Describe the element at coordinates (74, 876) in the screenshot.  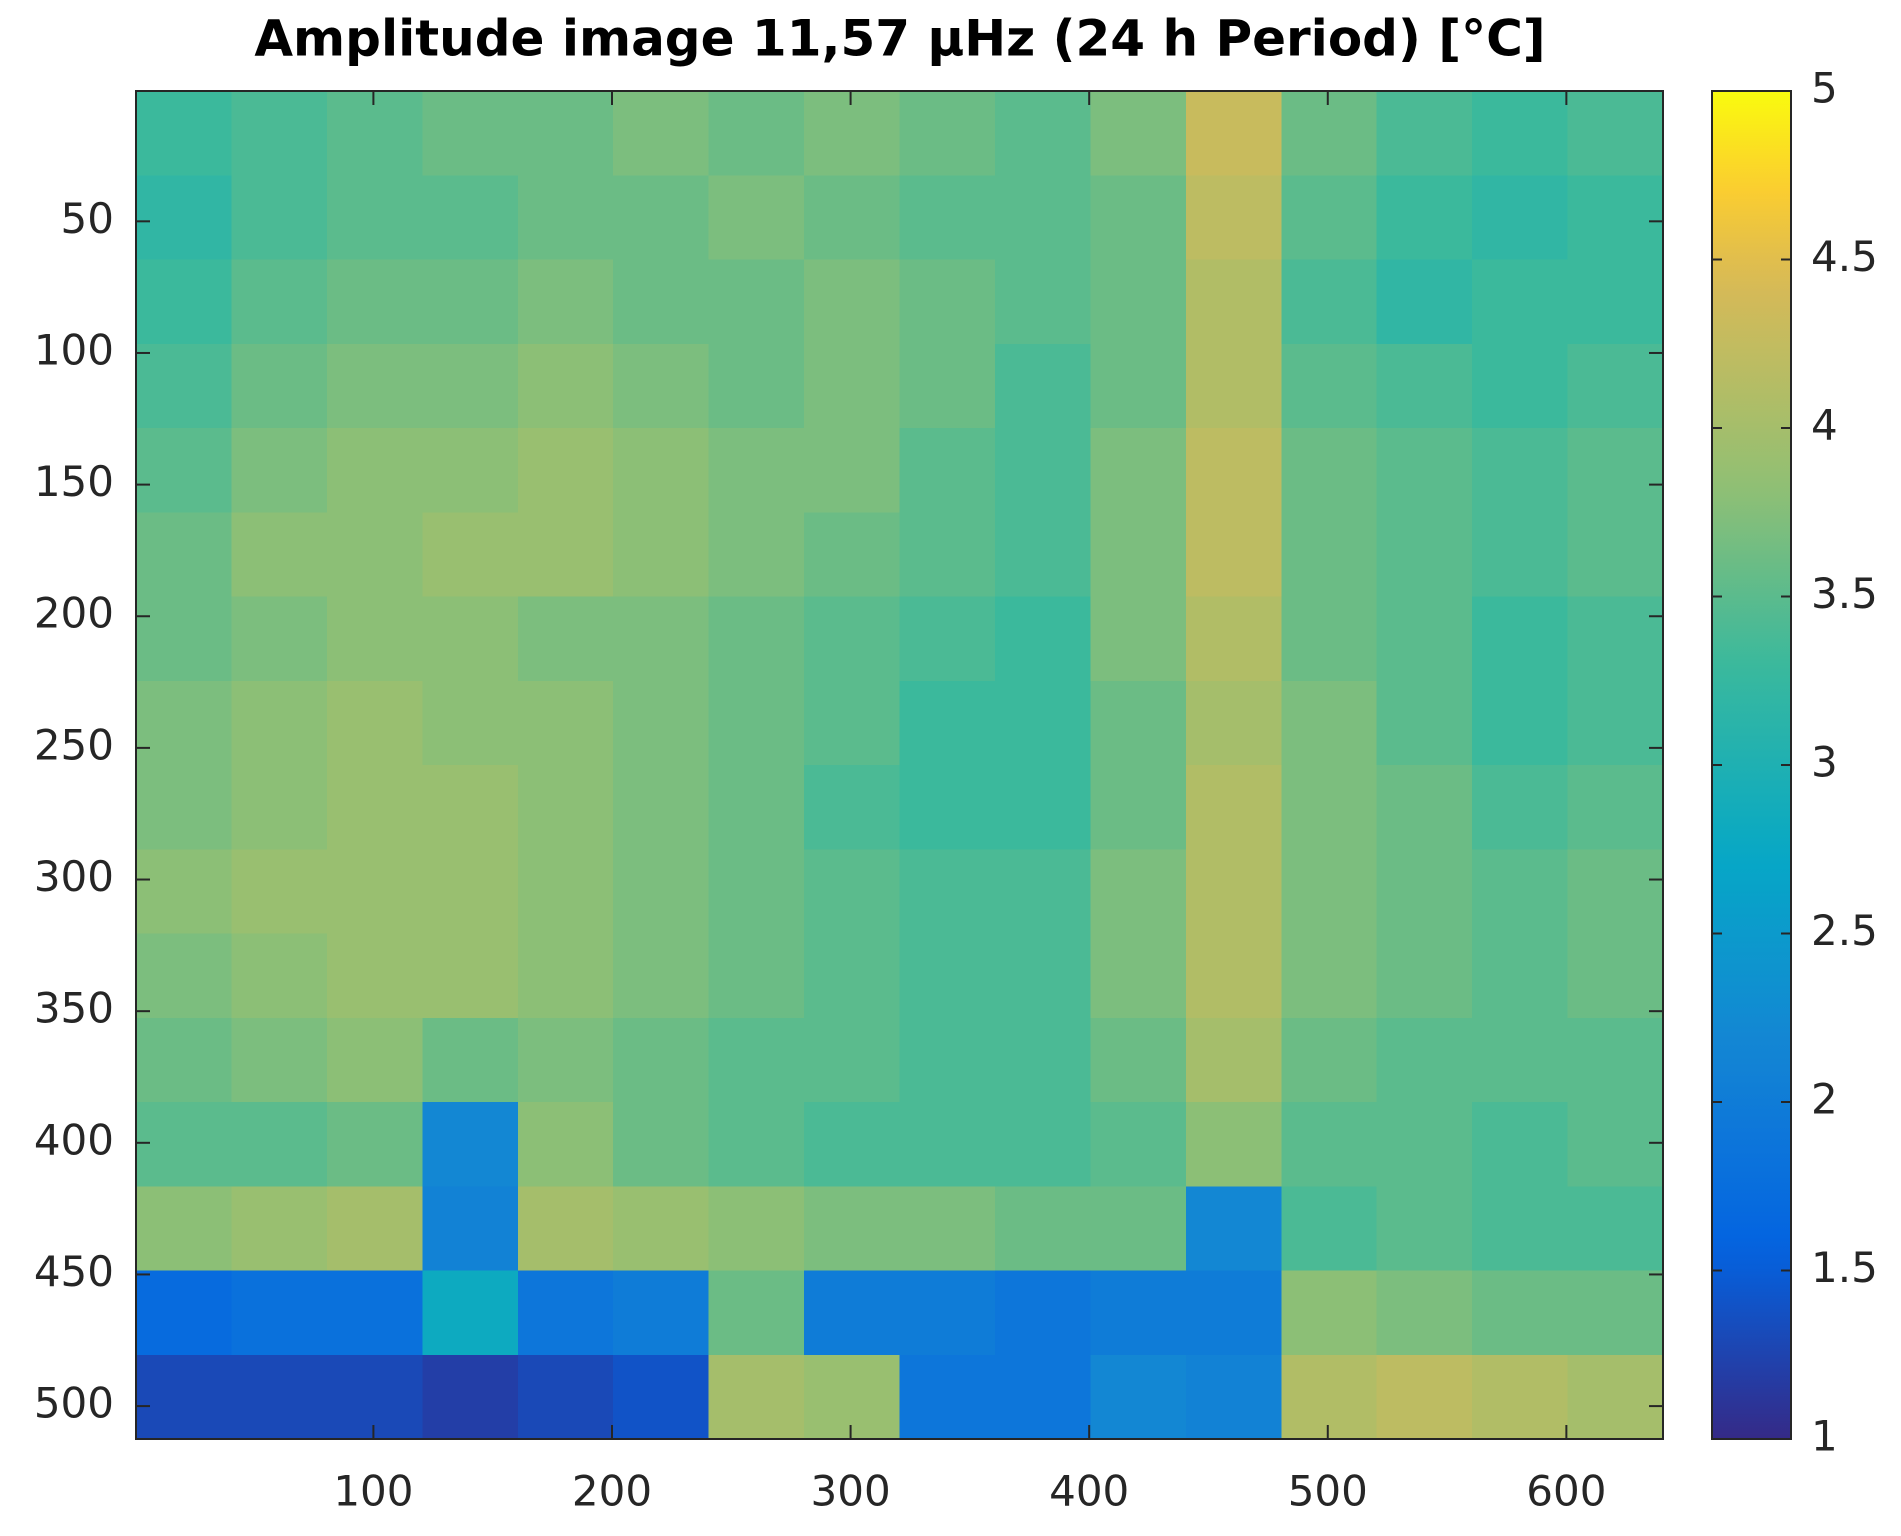
I see `y-tick-label: 300` at that location.